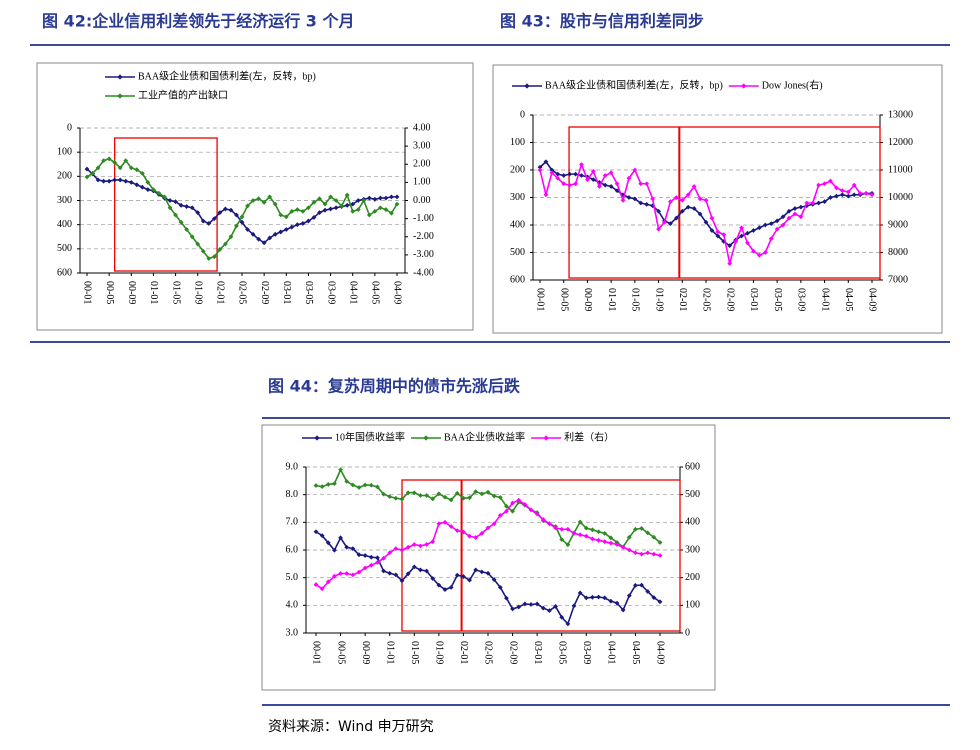 This screenshot has height=750, width=980. What do you see at coordinates (635, 299) in the screenshot?
I see `x-tick-label: 01-05` at bounding box center [635, 299].